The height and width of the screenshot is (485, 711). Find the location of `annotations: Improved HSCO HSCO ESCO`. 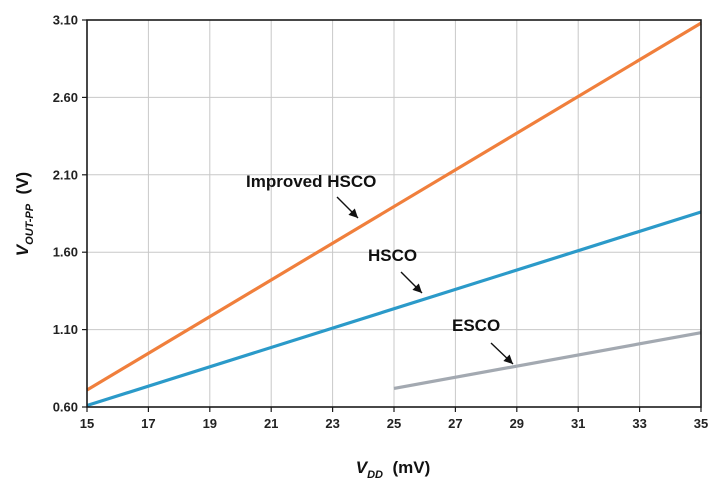

annotations: Improved HSCO HSCO ESCO is located at coordinates (380, 268).